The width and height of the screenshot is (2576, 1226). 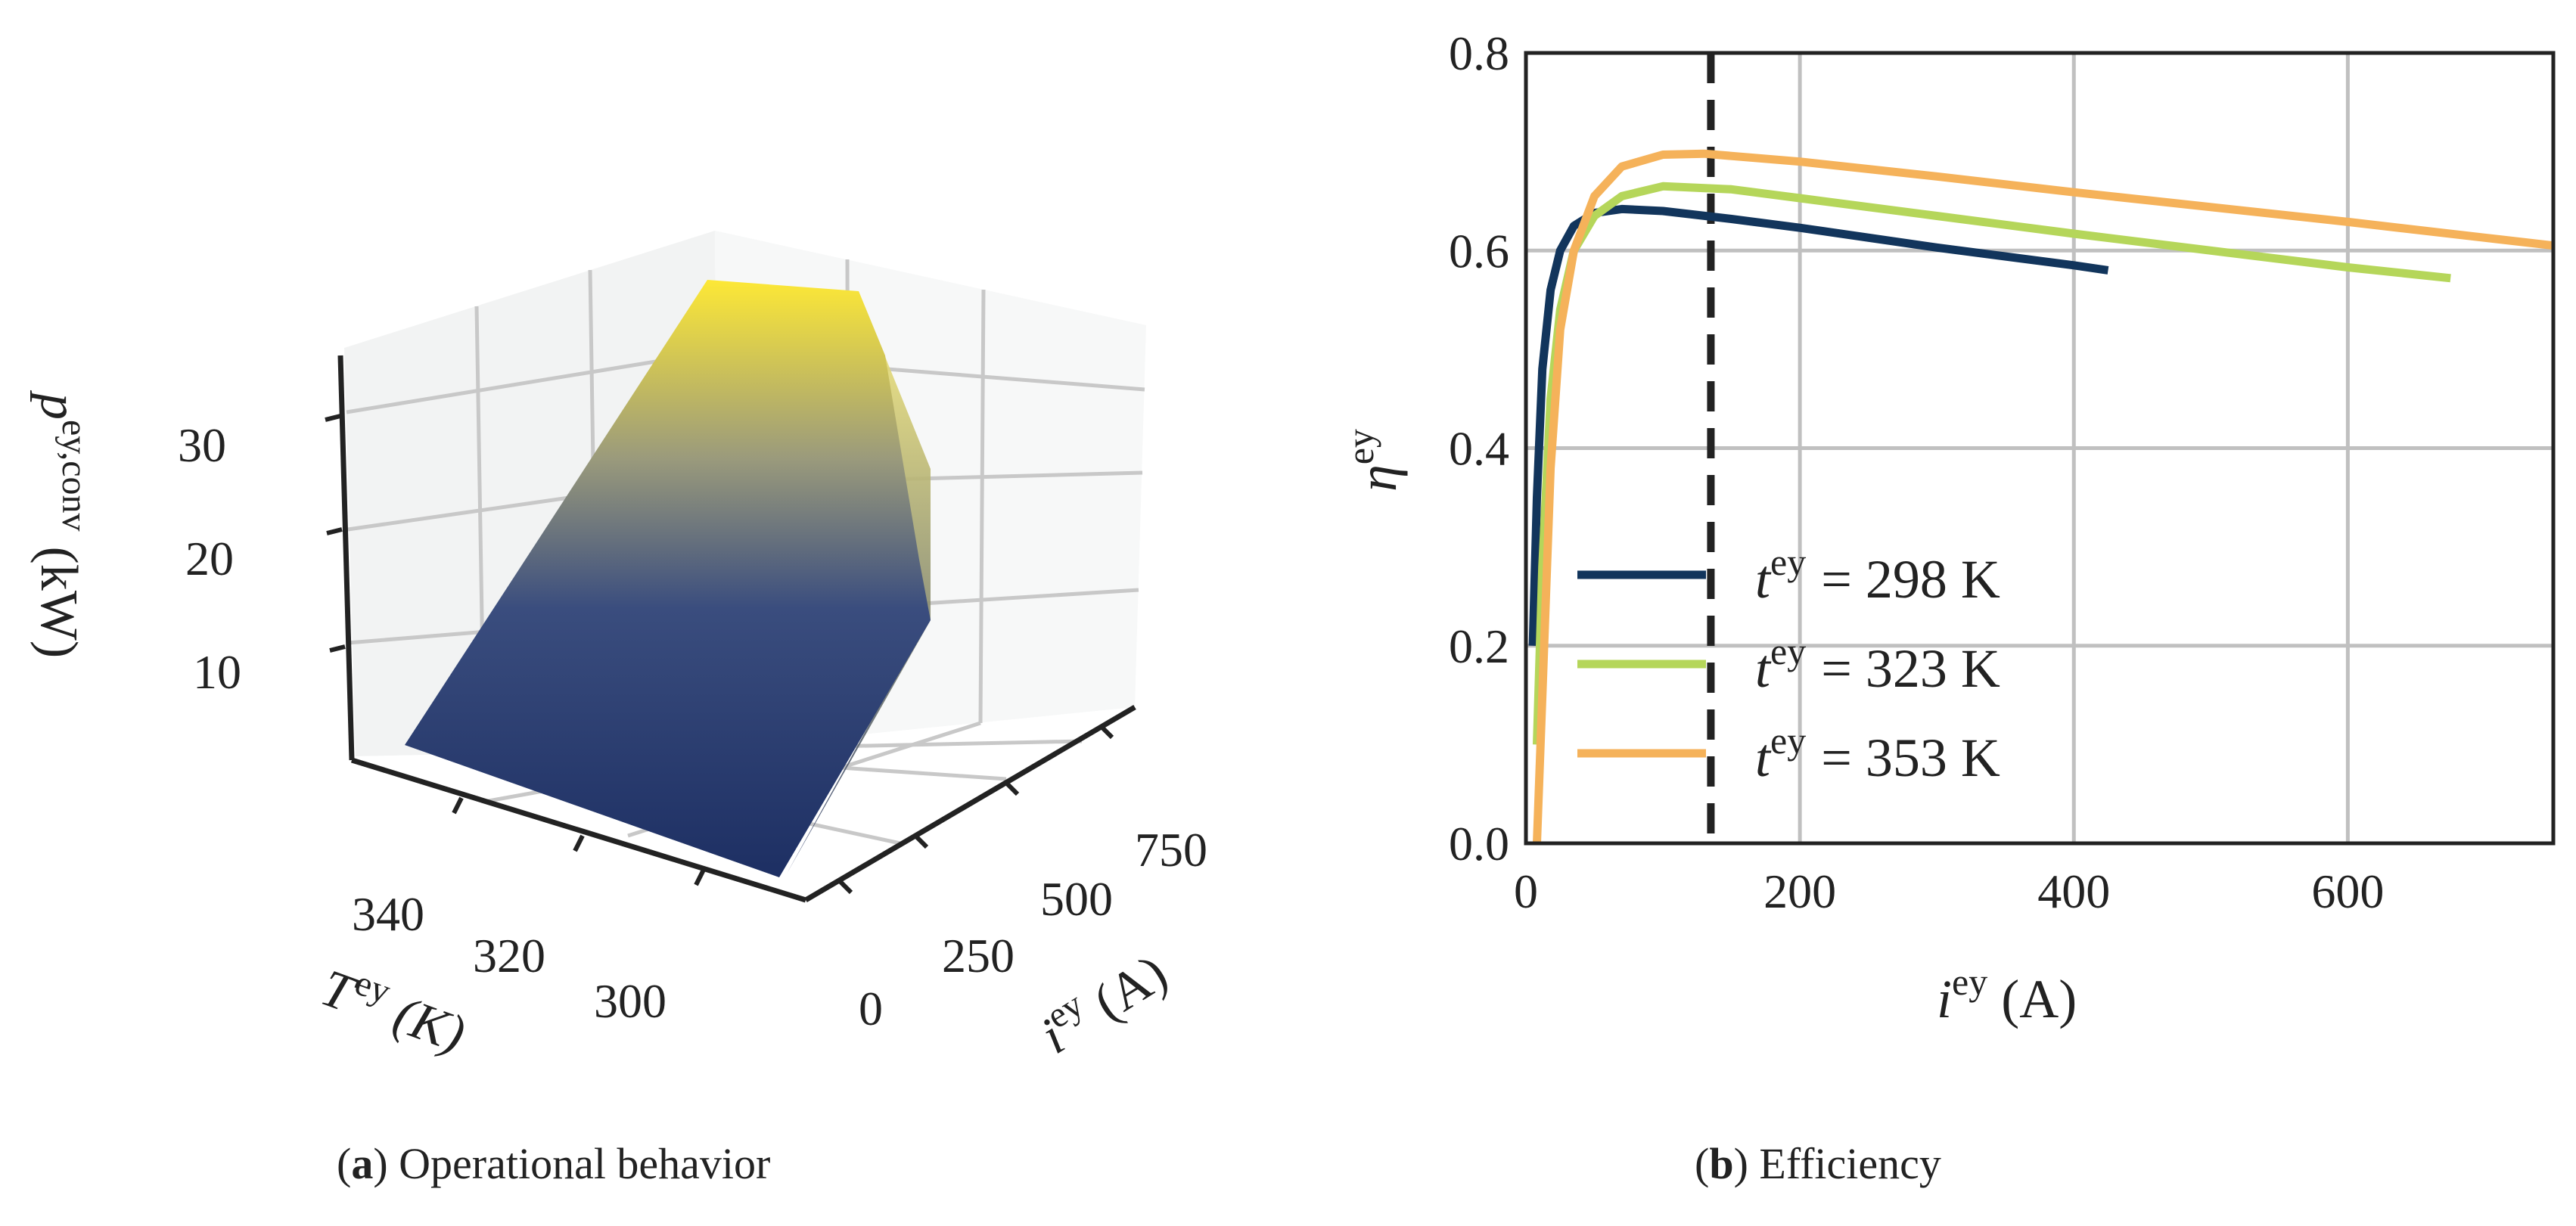 I want to click on axes-3d, so click(x=736, y=629).